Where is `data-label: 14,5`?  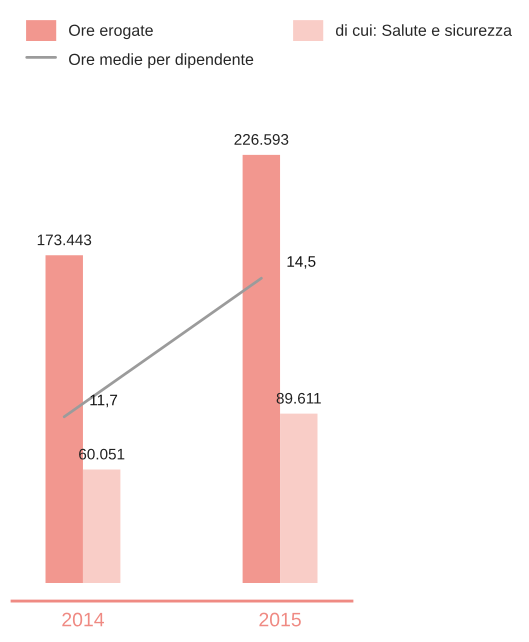
data-label: 14,5 is located at coordinates (302, 262).